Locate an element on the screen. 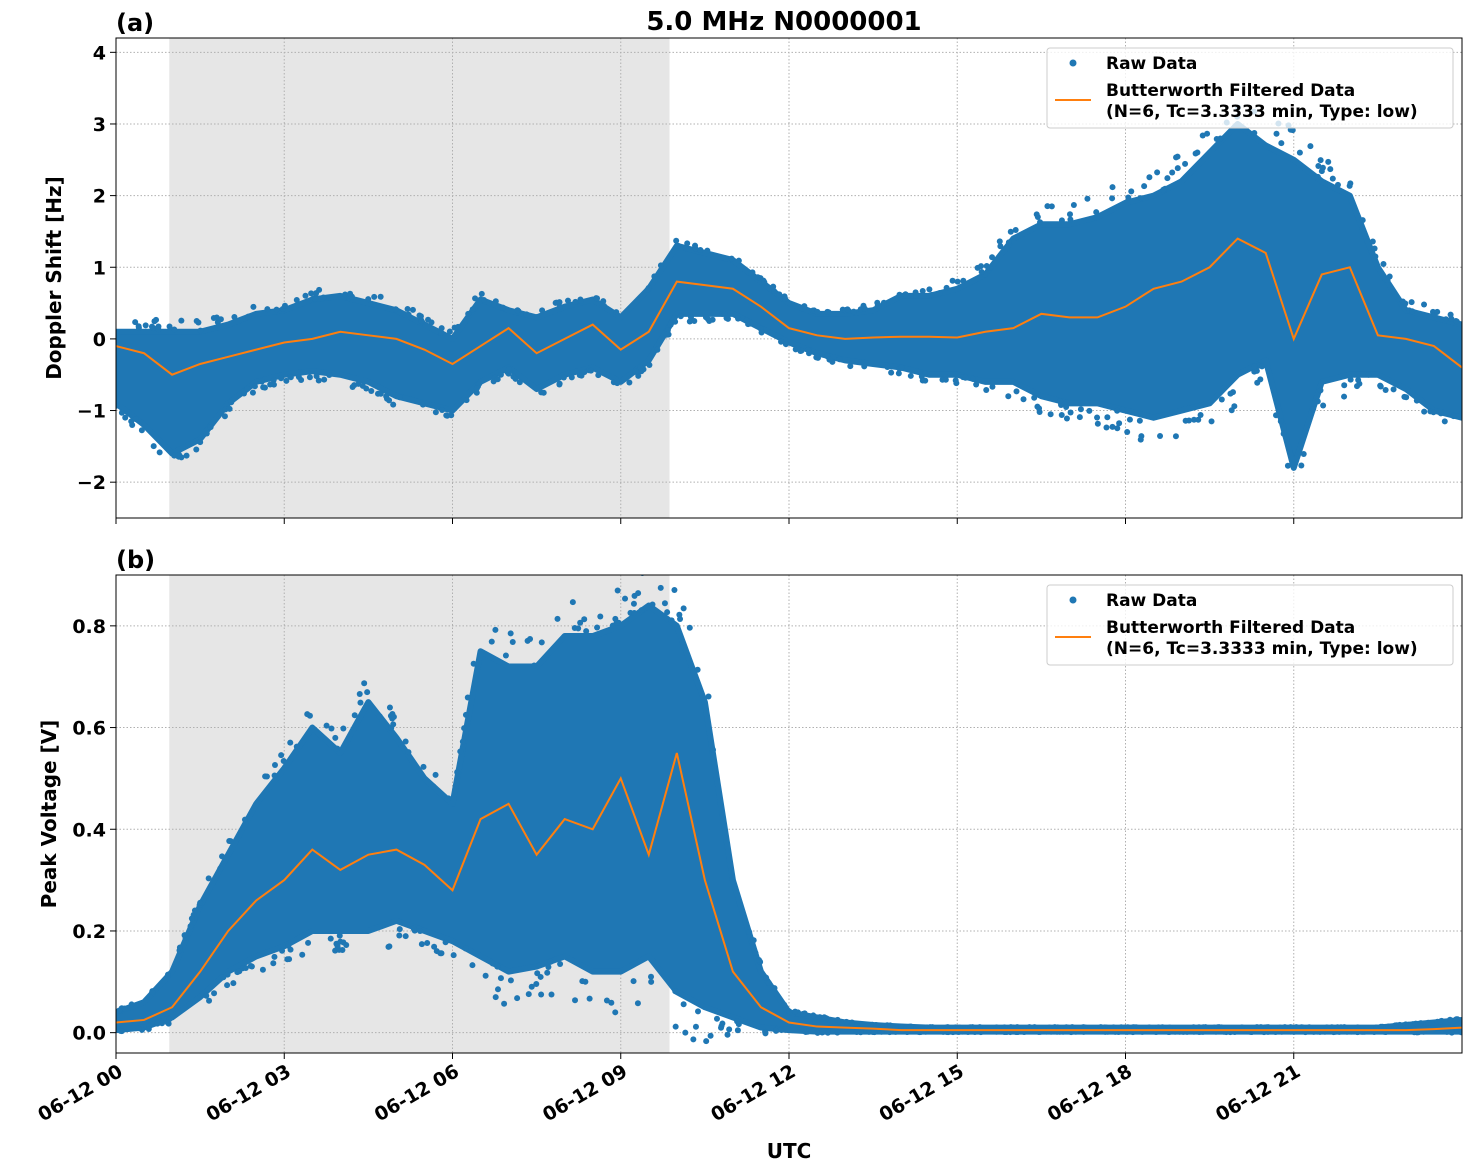 This screenshot has width=1471, height=1176. legend-box is located at coordinates (1250, 625).